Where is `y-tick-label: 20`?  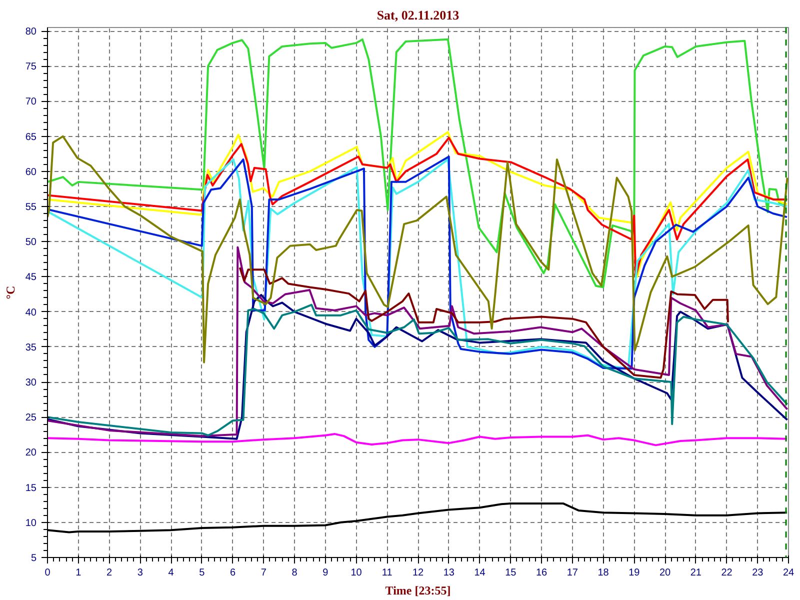
y-tick-label: 20 is located at coordinates (31, 453).